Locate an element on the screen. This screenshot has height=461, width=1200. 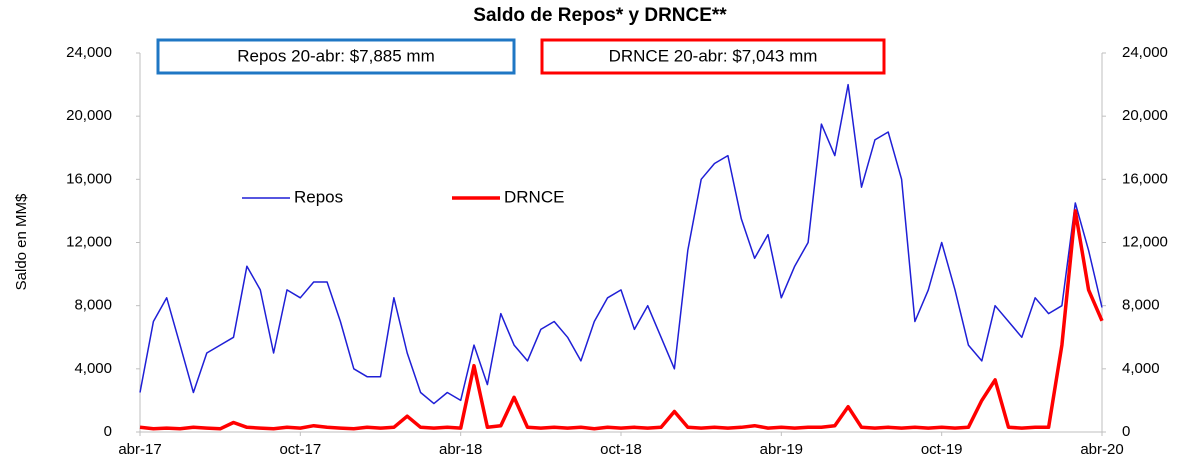
y2-tick-label: 8,000 is located at coordinates (1141, 305).